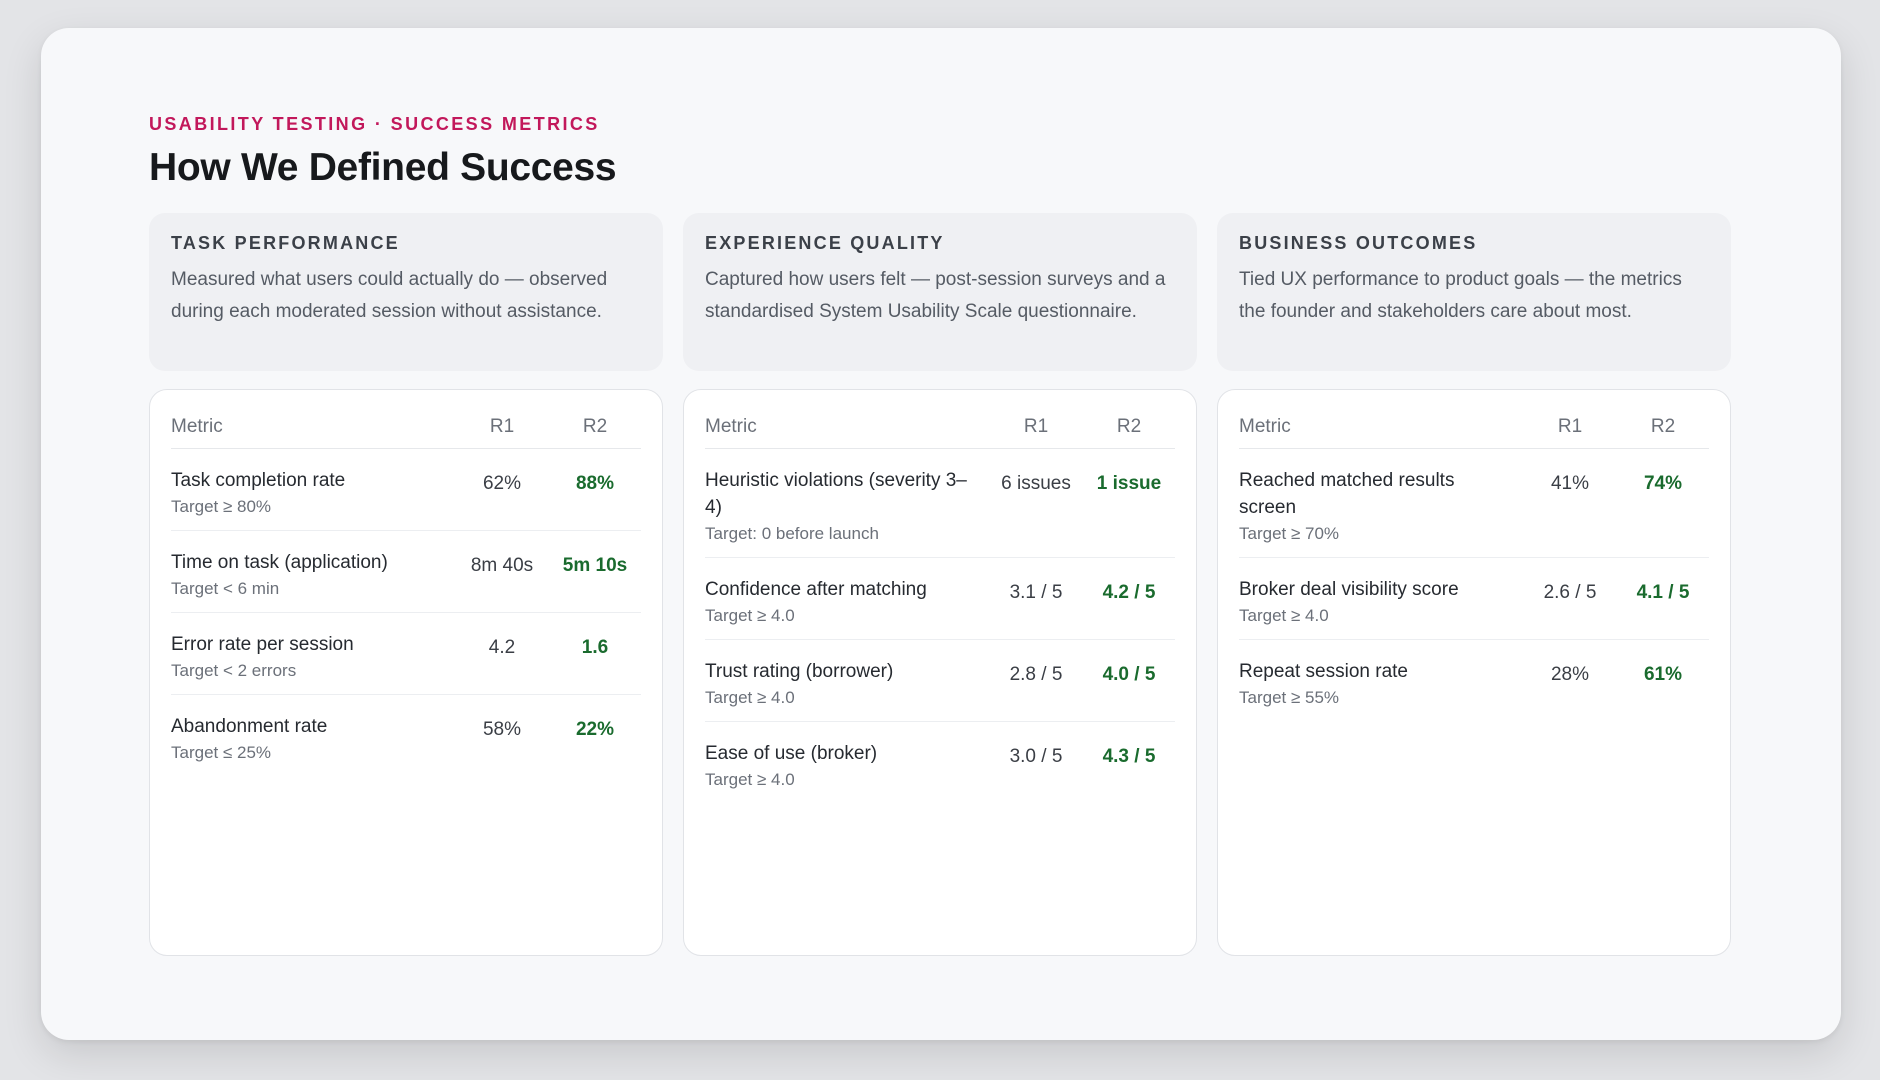 The height and width of the screenshot is (1080, 1880). What do you see at coordinates (825, 243) in the screenshot?
I see `card-heading: EXPERIENCE QUALITY` at bounding box center [825, 243].